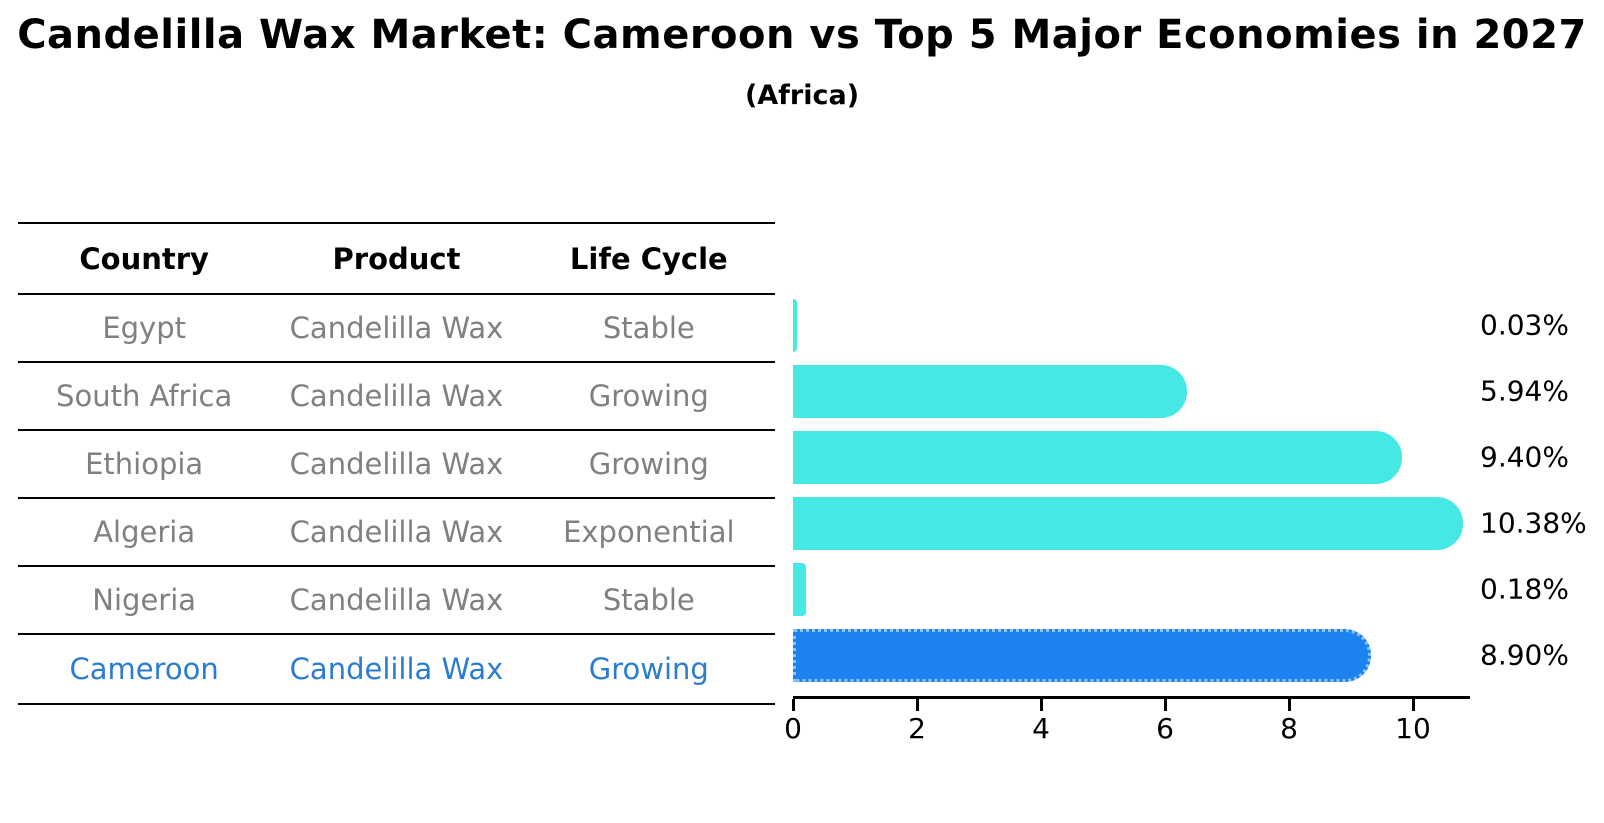  Describe the element at coordinates (1524, 391) in the screenshot. I see `value-label: 5.94%` at that location.